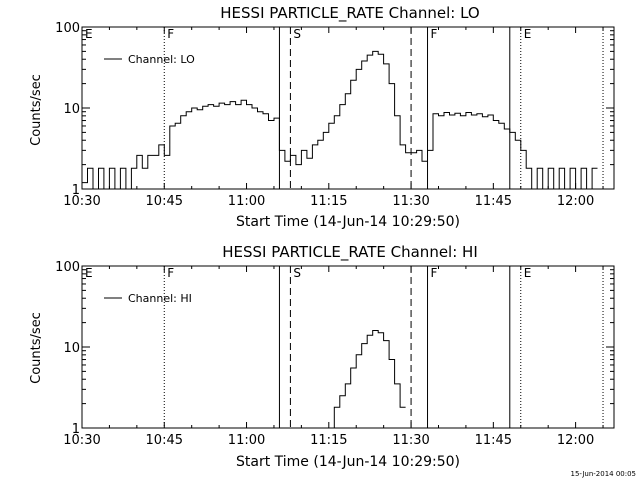  Describe the element at coordinates (349, 13) in the screenshot. I see `chart-title: HESSI PARTICLE_RATE Channel: LO` at that location.